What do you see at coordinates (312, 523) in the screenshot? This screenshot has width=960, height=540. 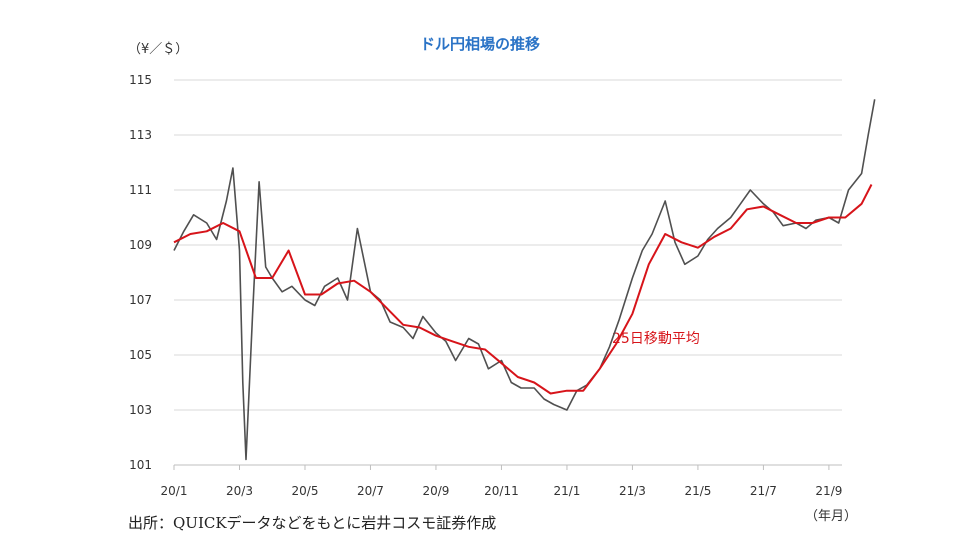 I see `source-note: 出所：QUICKデータなどをもとに岩井コスモ証券作成` at bounding box center [312, 523].